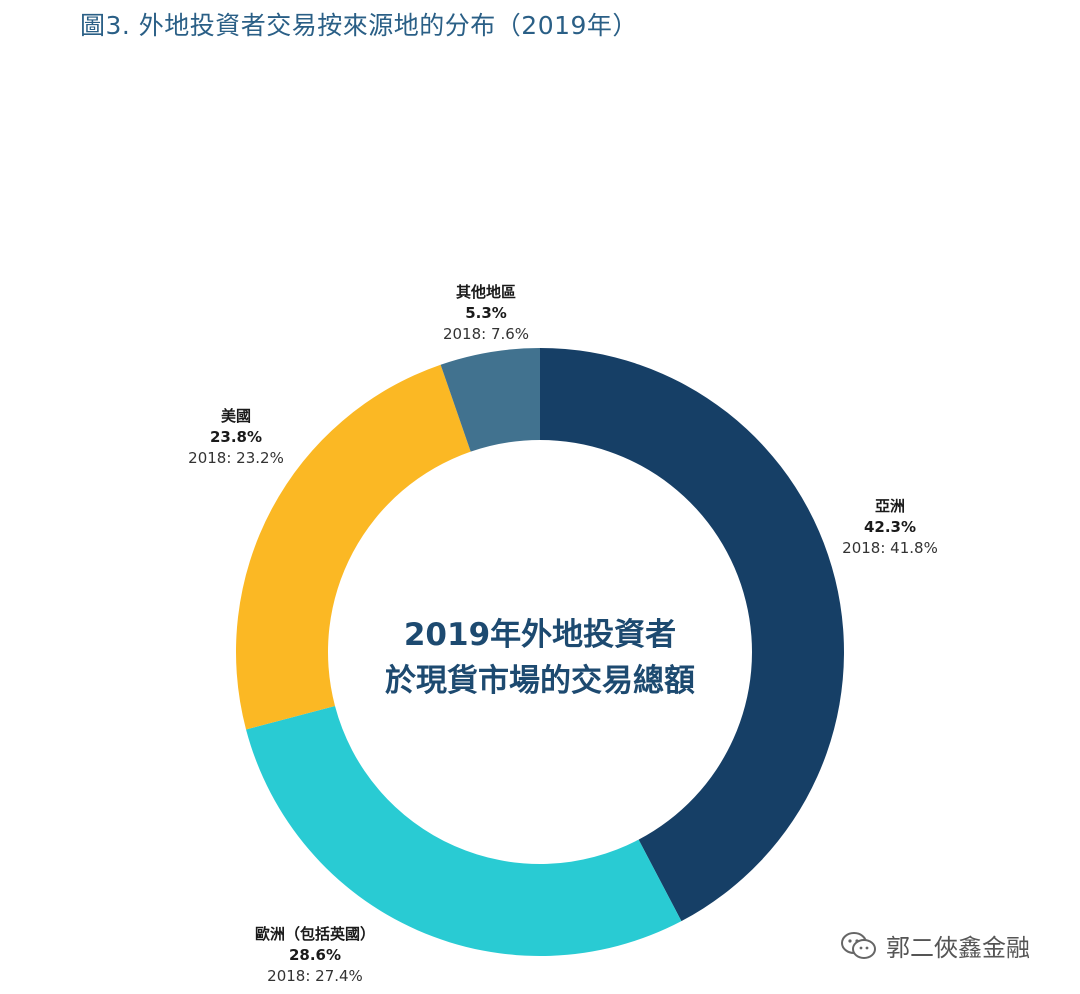  Describe the element at coordinates (958, 948) in the screenshot. I see `watermark-text: 郭二俠鑫金融` at that location.